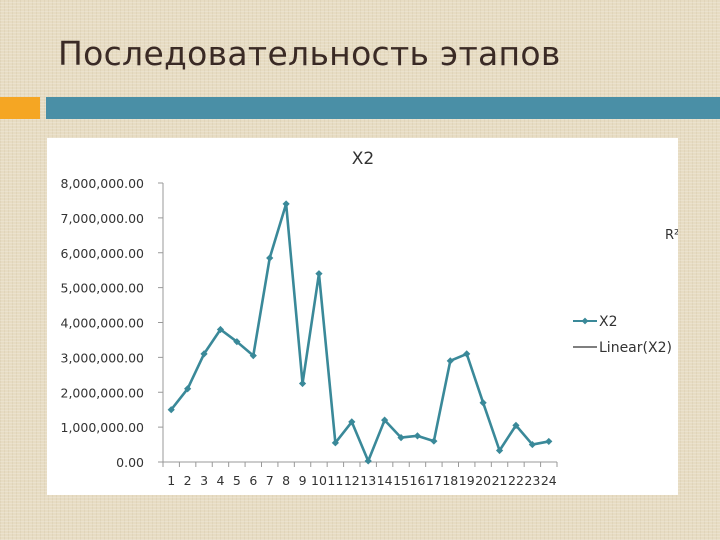 This screenshot has width=720, height=540. I want to click on legend-label-linear: Linear(X2), so click(635, 348).